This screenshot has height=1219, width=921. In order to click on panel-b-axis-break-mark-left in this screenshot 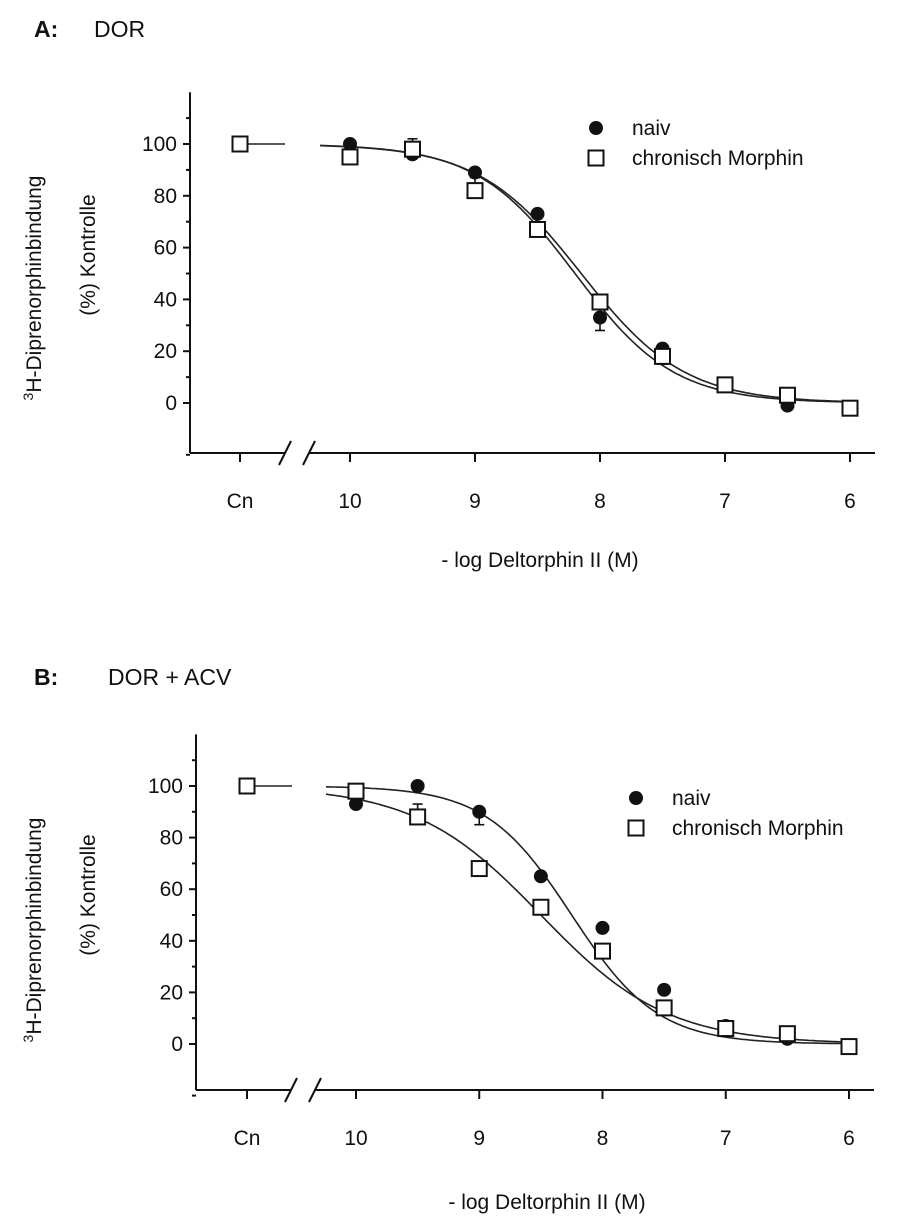, I will do `click(291, 1090)`.